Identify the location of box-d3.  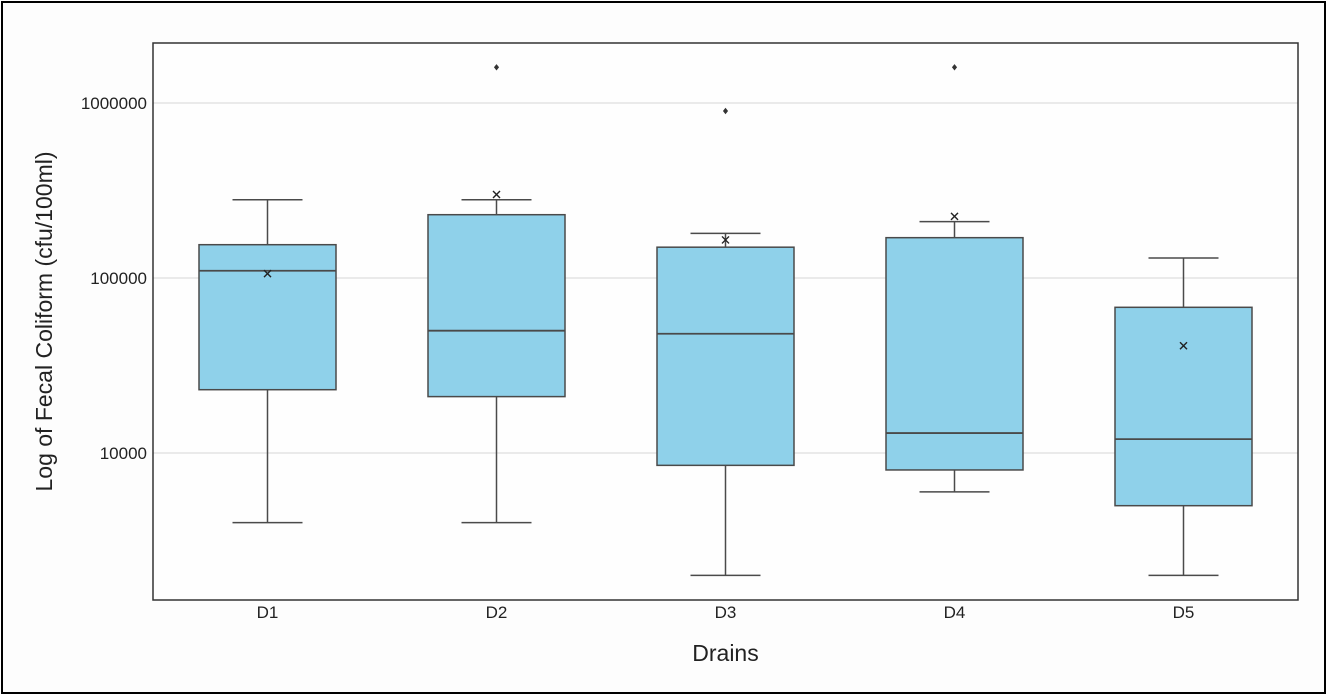
(725, 356).